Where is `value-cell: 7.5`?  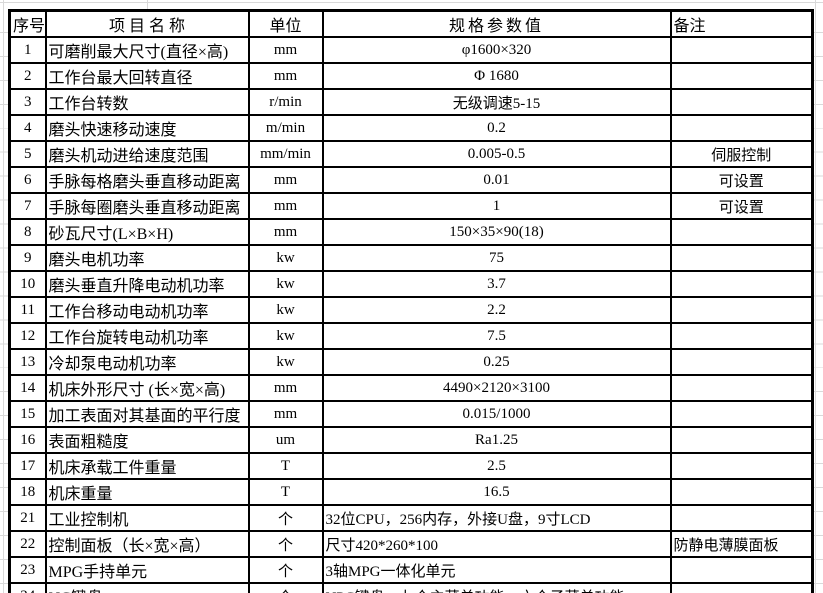
value-cell: 7.5 is located at coordinates (496, 336).